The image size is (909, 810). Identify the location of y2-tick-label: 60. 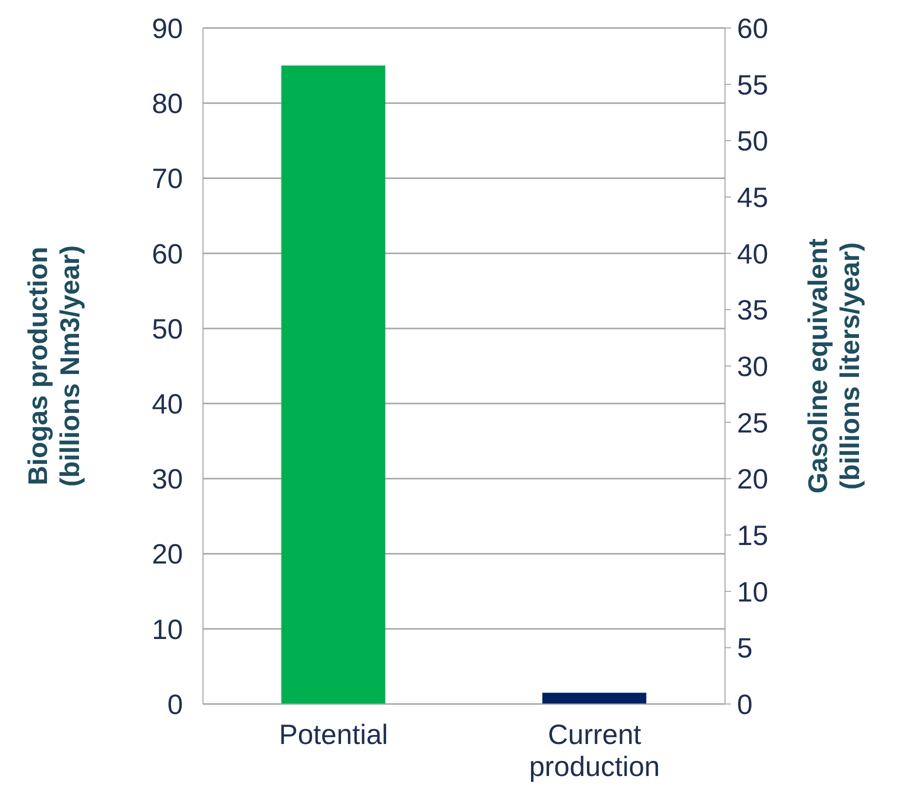
(752, 28).